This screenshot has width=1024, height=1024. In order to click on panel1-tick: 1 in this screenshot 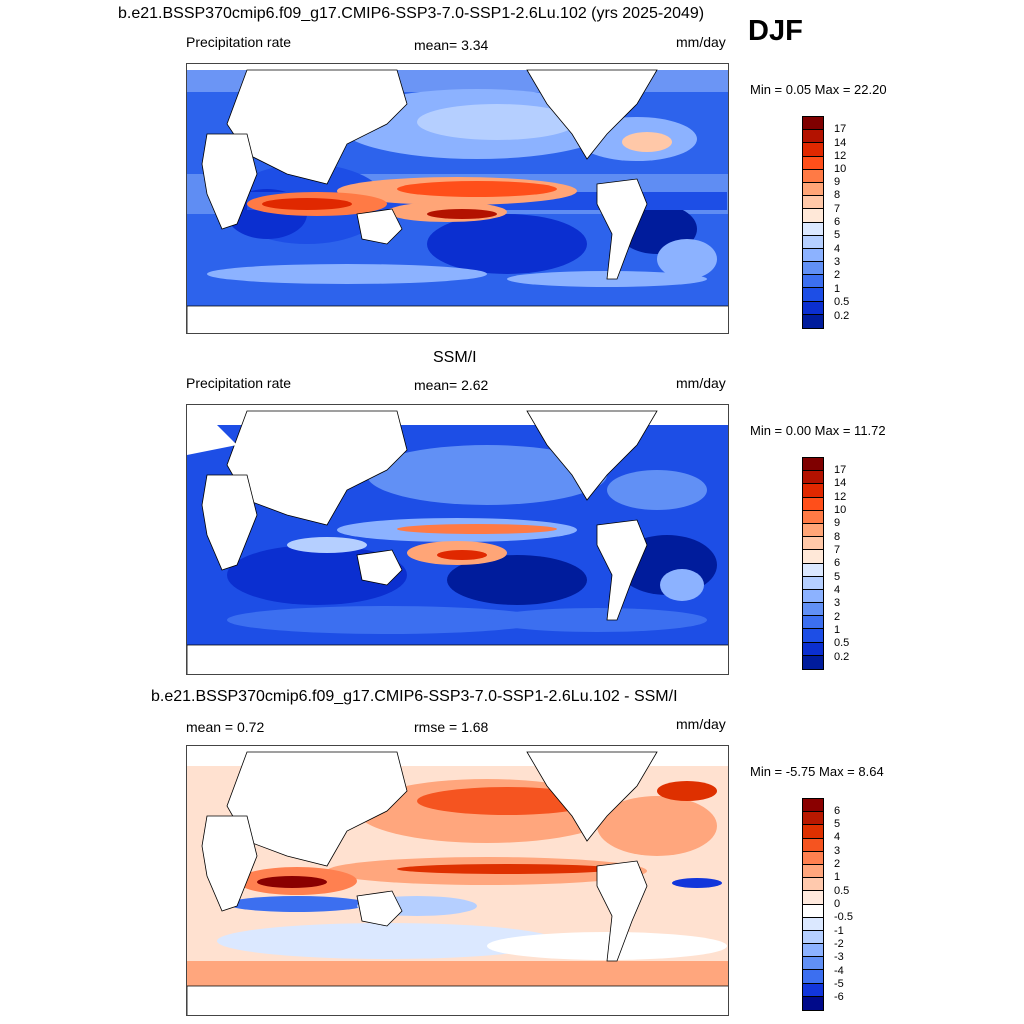, I will do `click(837, 289)`.